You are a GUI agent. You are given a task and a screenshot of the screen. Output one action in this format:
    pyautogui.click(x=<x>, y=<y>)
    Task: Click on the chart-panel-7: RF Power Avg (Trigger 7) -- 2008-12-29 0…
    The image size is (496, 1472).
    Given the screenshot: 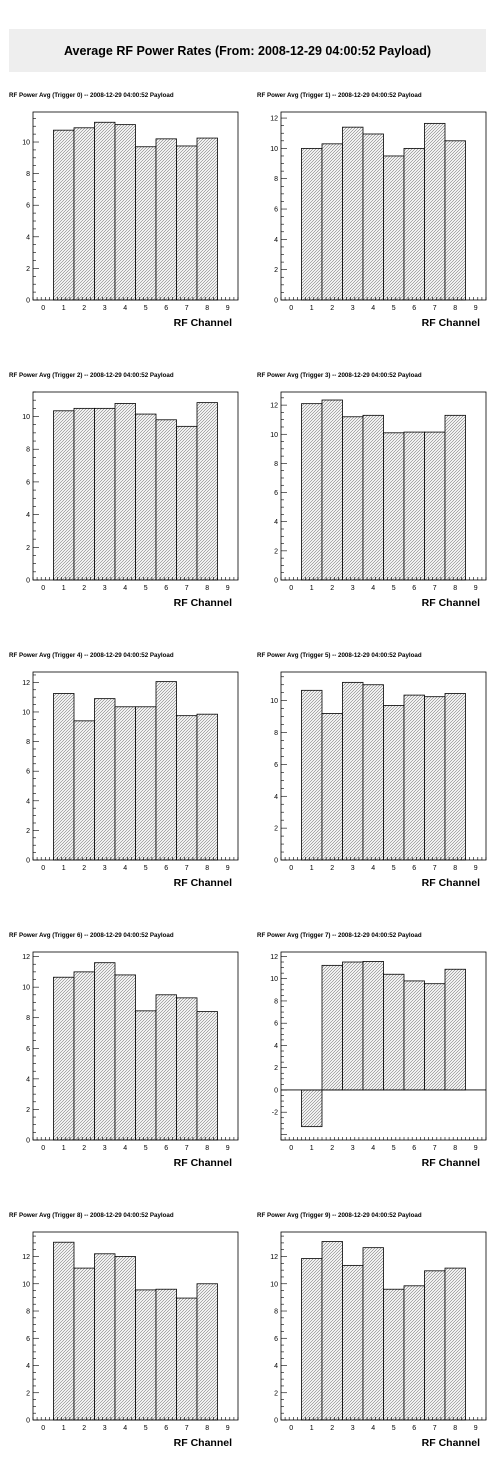 What is the action you would take?
    pyautogui.click(x=372, y=1050)
    